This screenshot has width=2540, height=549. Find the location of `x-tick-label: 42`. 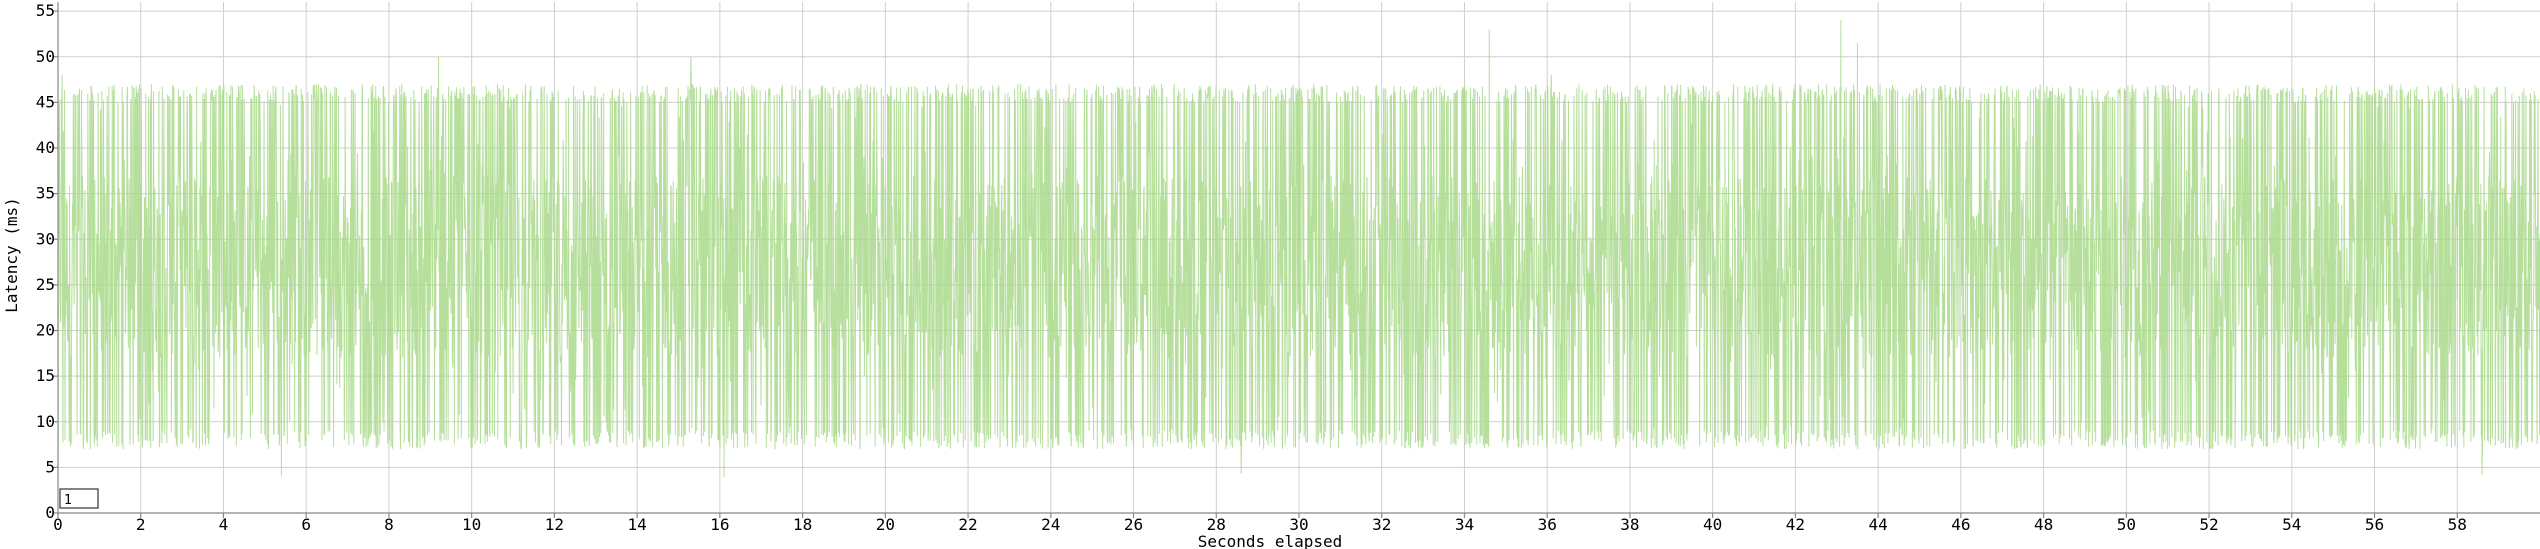

x-tick-label: 42 is located at coordinates (1795, 524).